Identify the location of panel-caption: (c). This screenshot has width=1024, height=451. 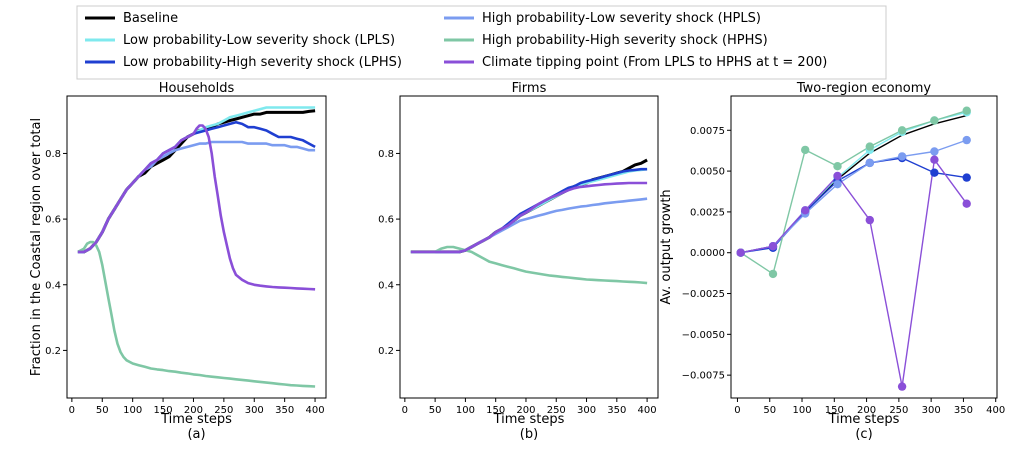
(863, 434).